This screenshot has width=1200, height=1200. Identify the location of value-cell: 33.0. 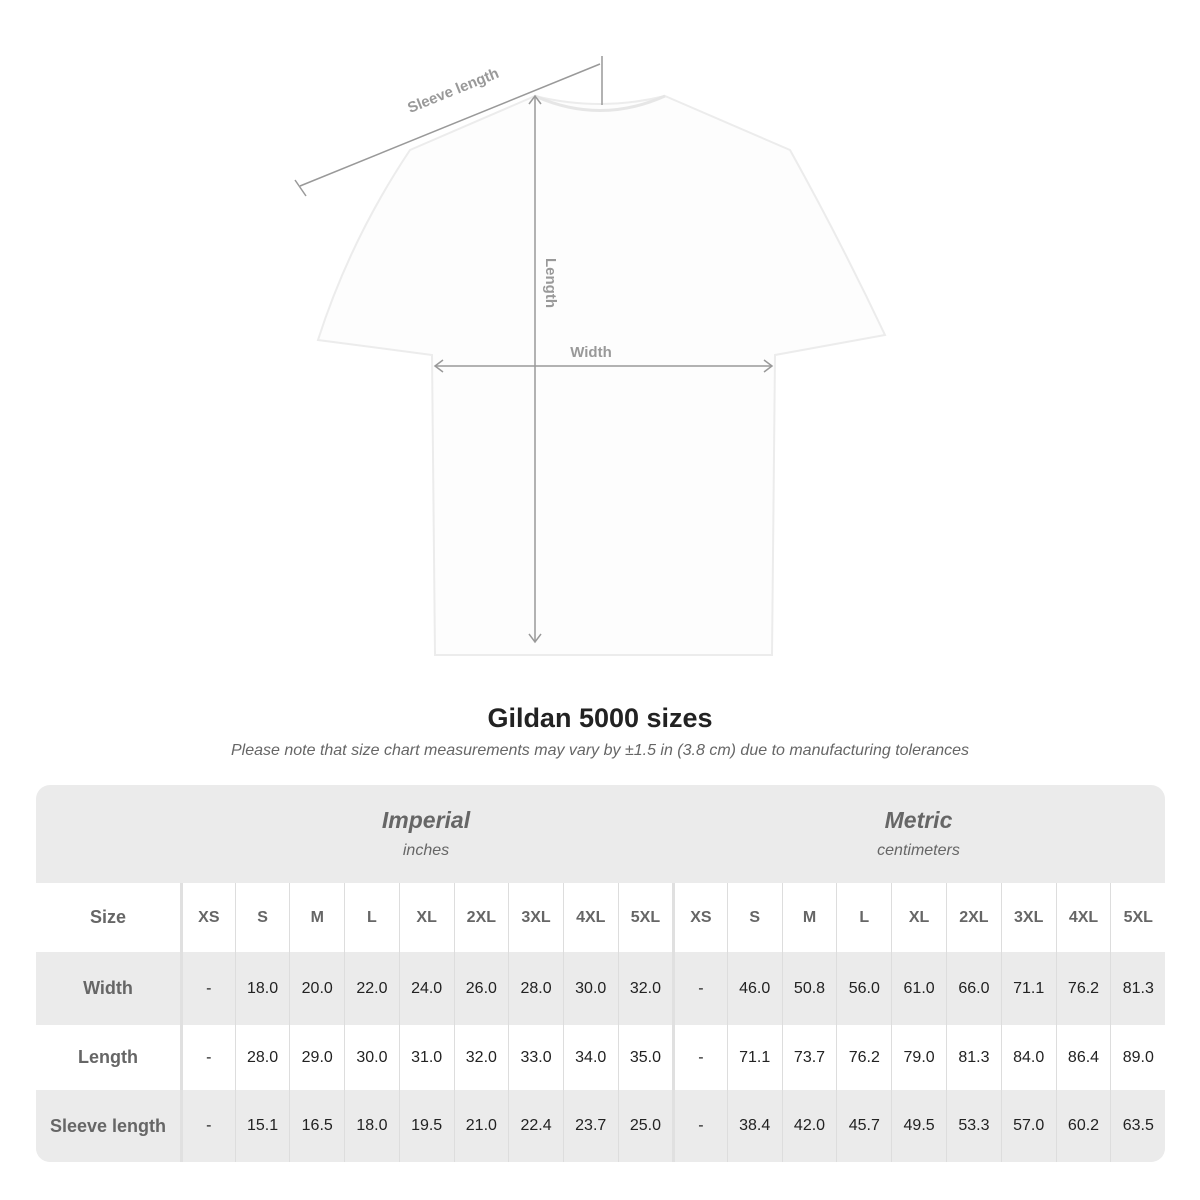
(535, 1057).